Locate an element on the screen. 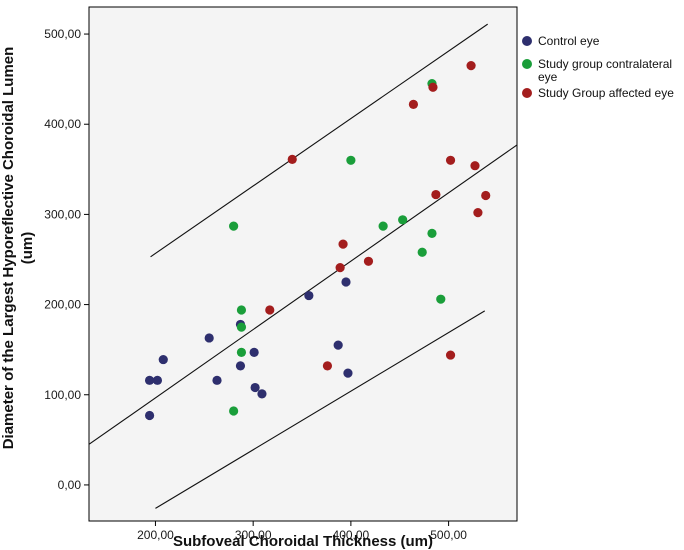  legend-label-1: Control eye is located at coordinates (569, 41).